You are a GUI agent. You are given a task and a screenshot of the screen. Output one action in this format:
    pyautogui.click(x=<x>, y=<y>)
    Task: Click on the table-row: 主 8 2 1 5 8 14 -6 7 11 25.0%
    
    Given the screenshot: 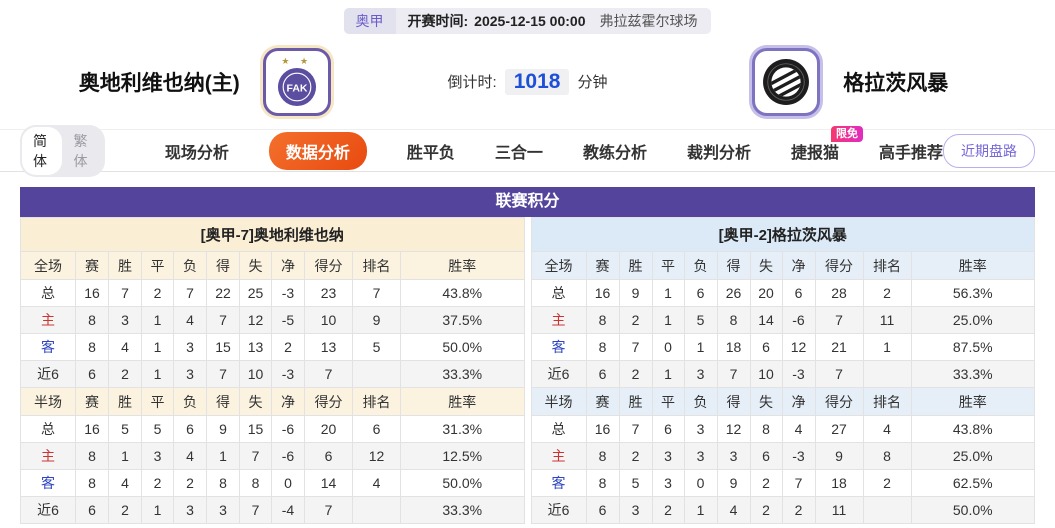 What is the action you would take?
    pyautogui.click(x=782, y=320)
    